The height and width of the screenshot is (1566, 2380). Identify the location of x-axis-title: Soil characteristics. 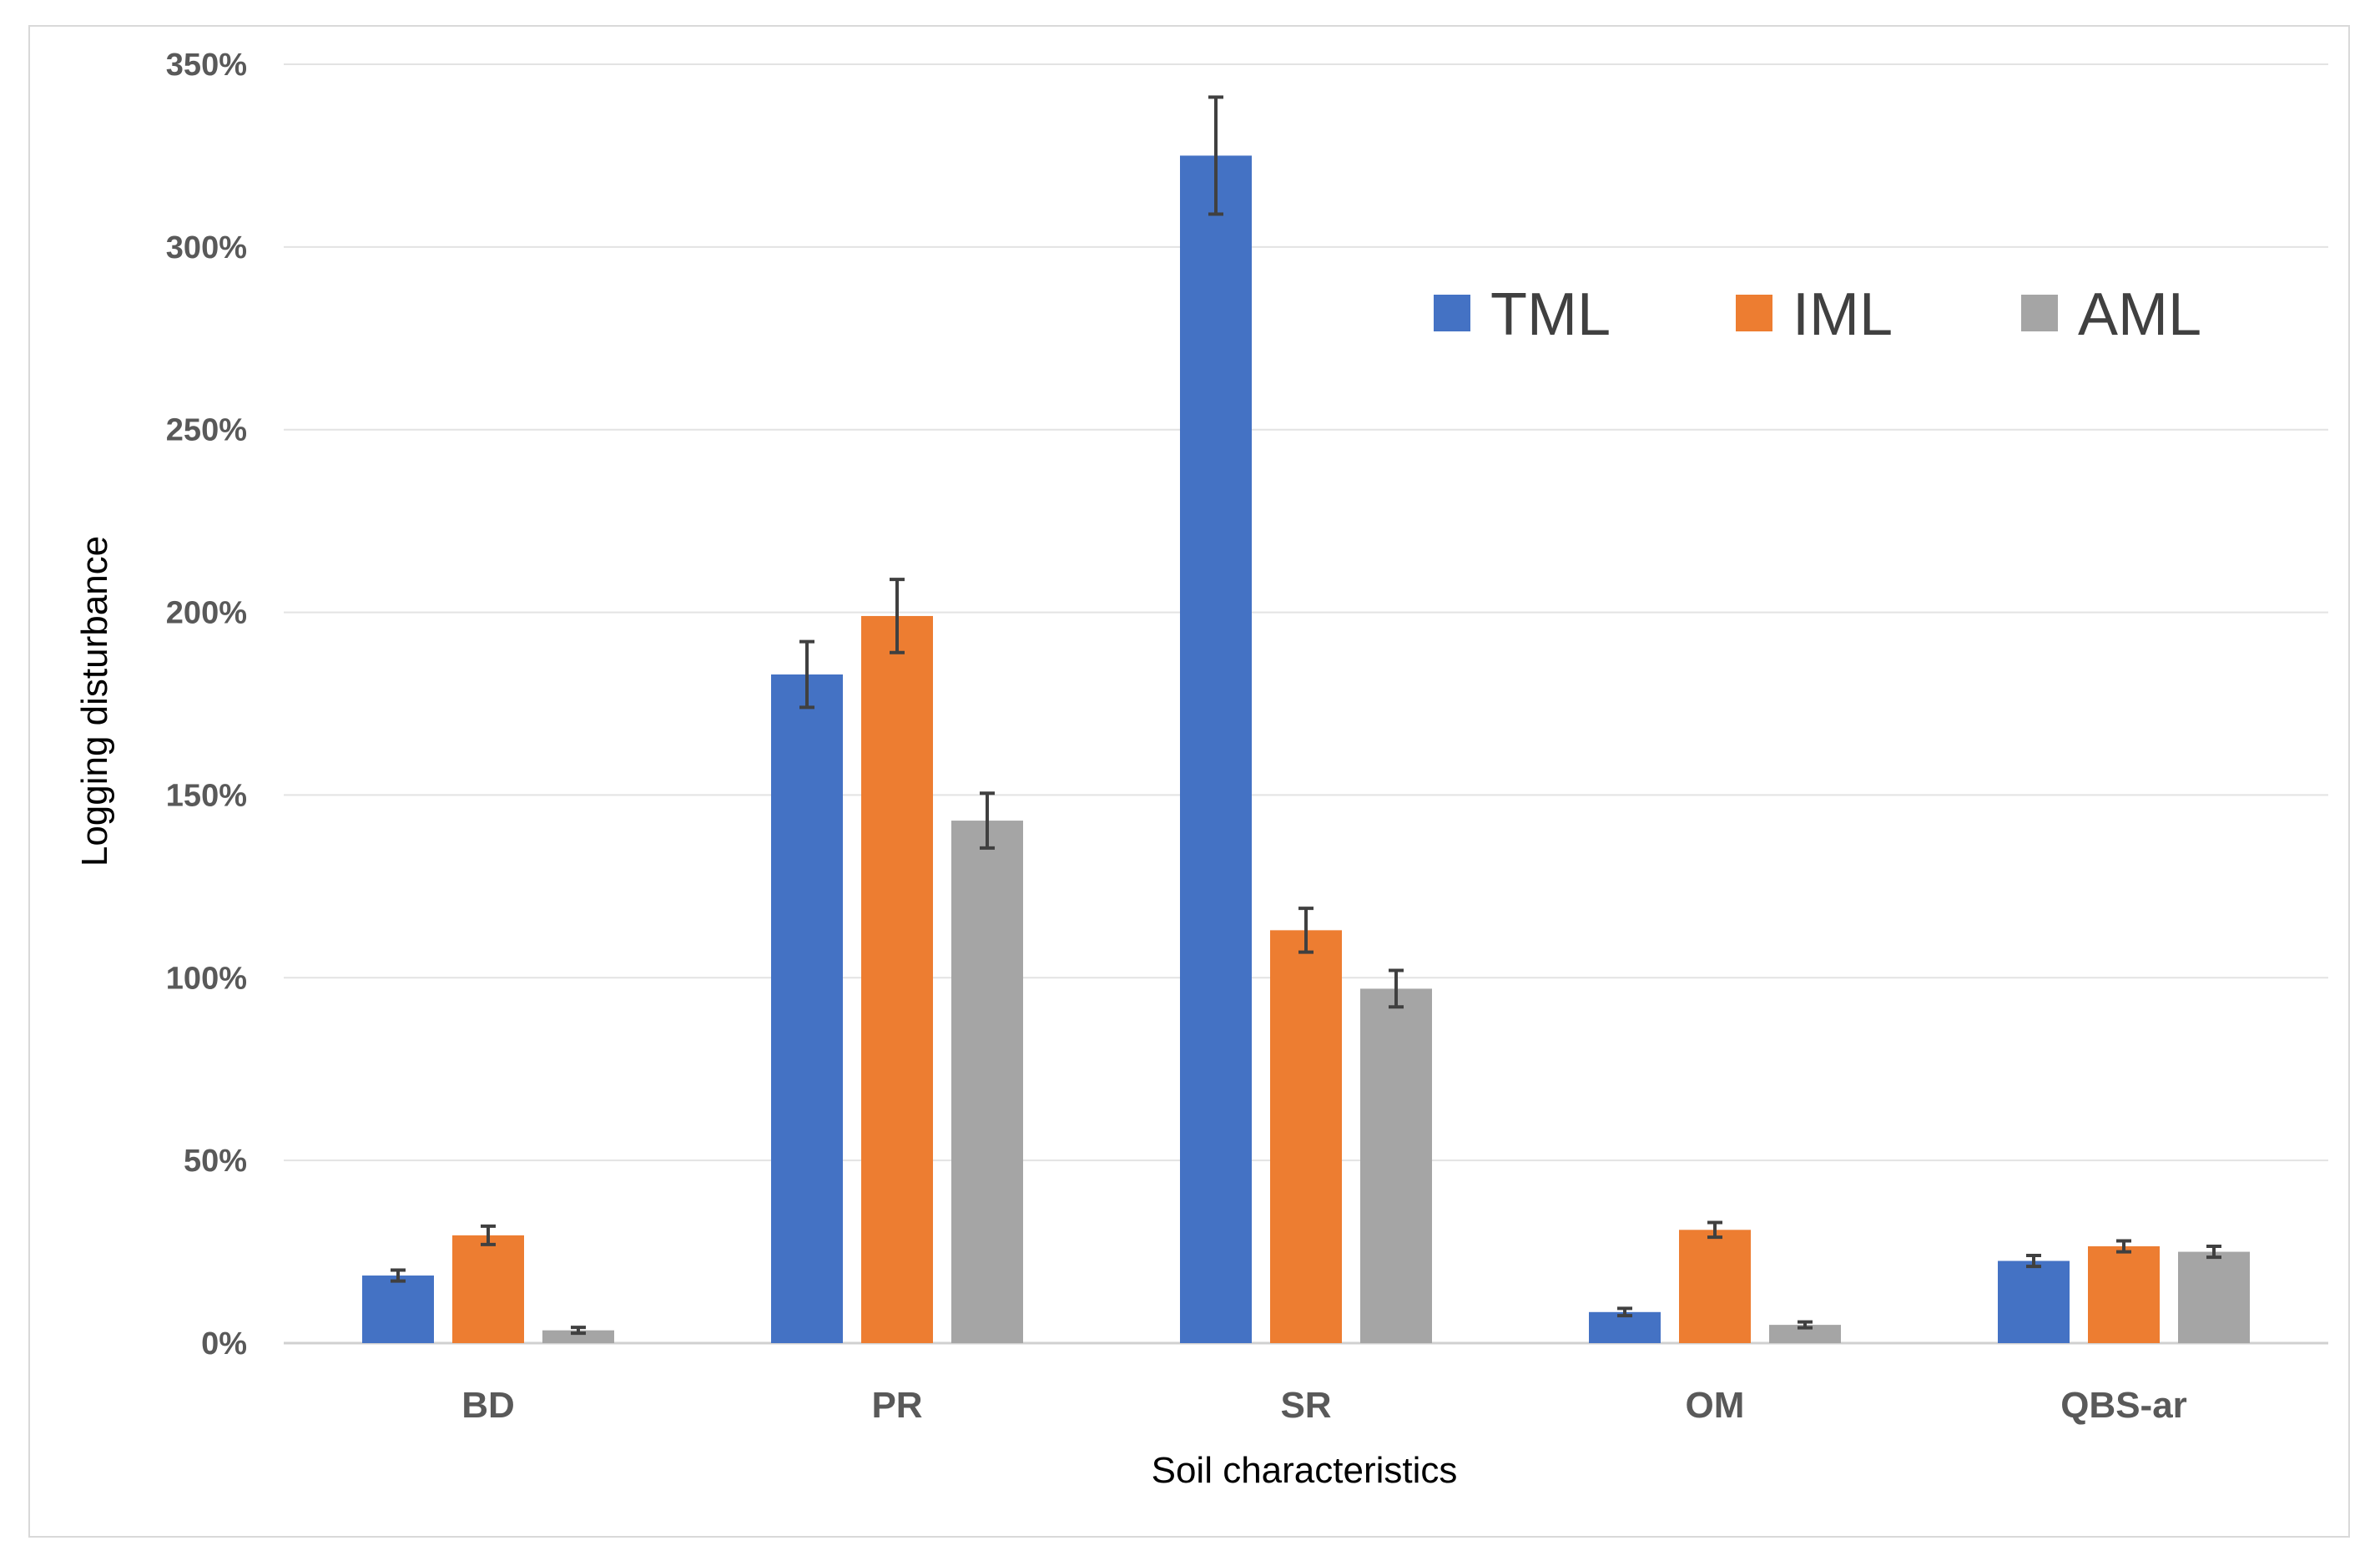
(1305, 1470).